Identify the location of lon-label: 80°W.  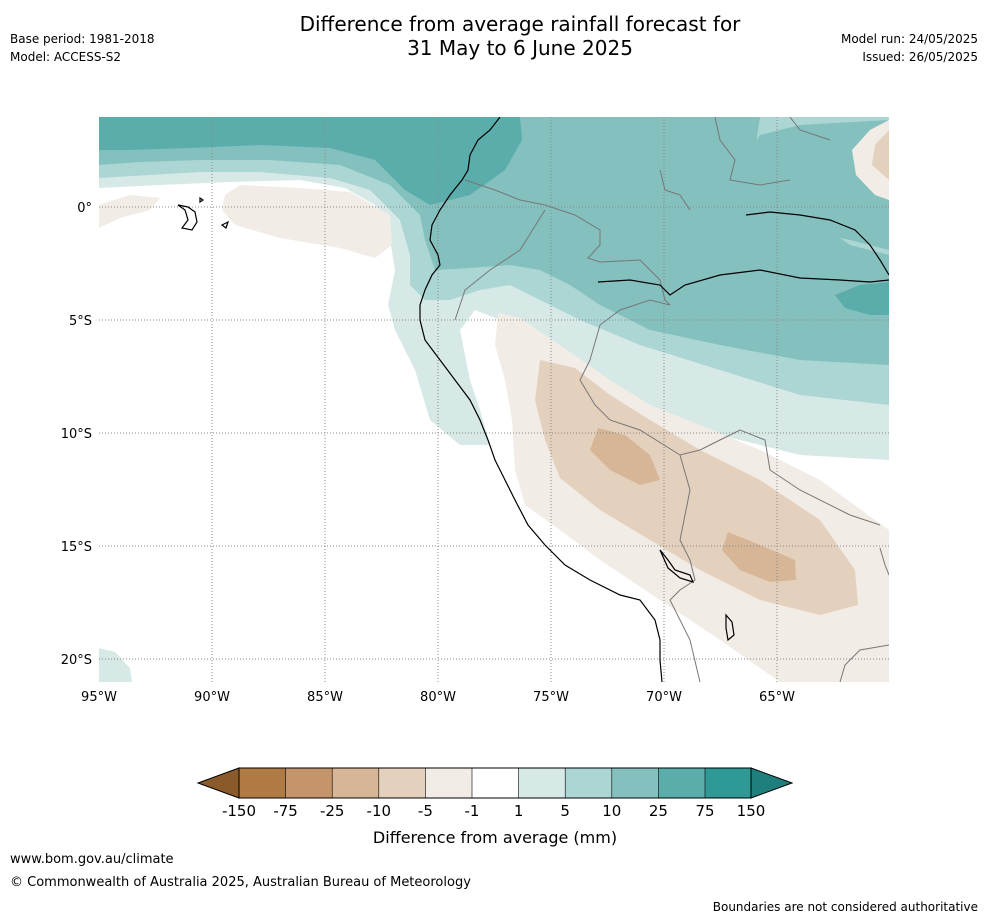
(438, 697).